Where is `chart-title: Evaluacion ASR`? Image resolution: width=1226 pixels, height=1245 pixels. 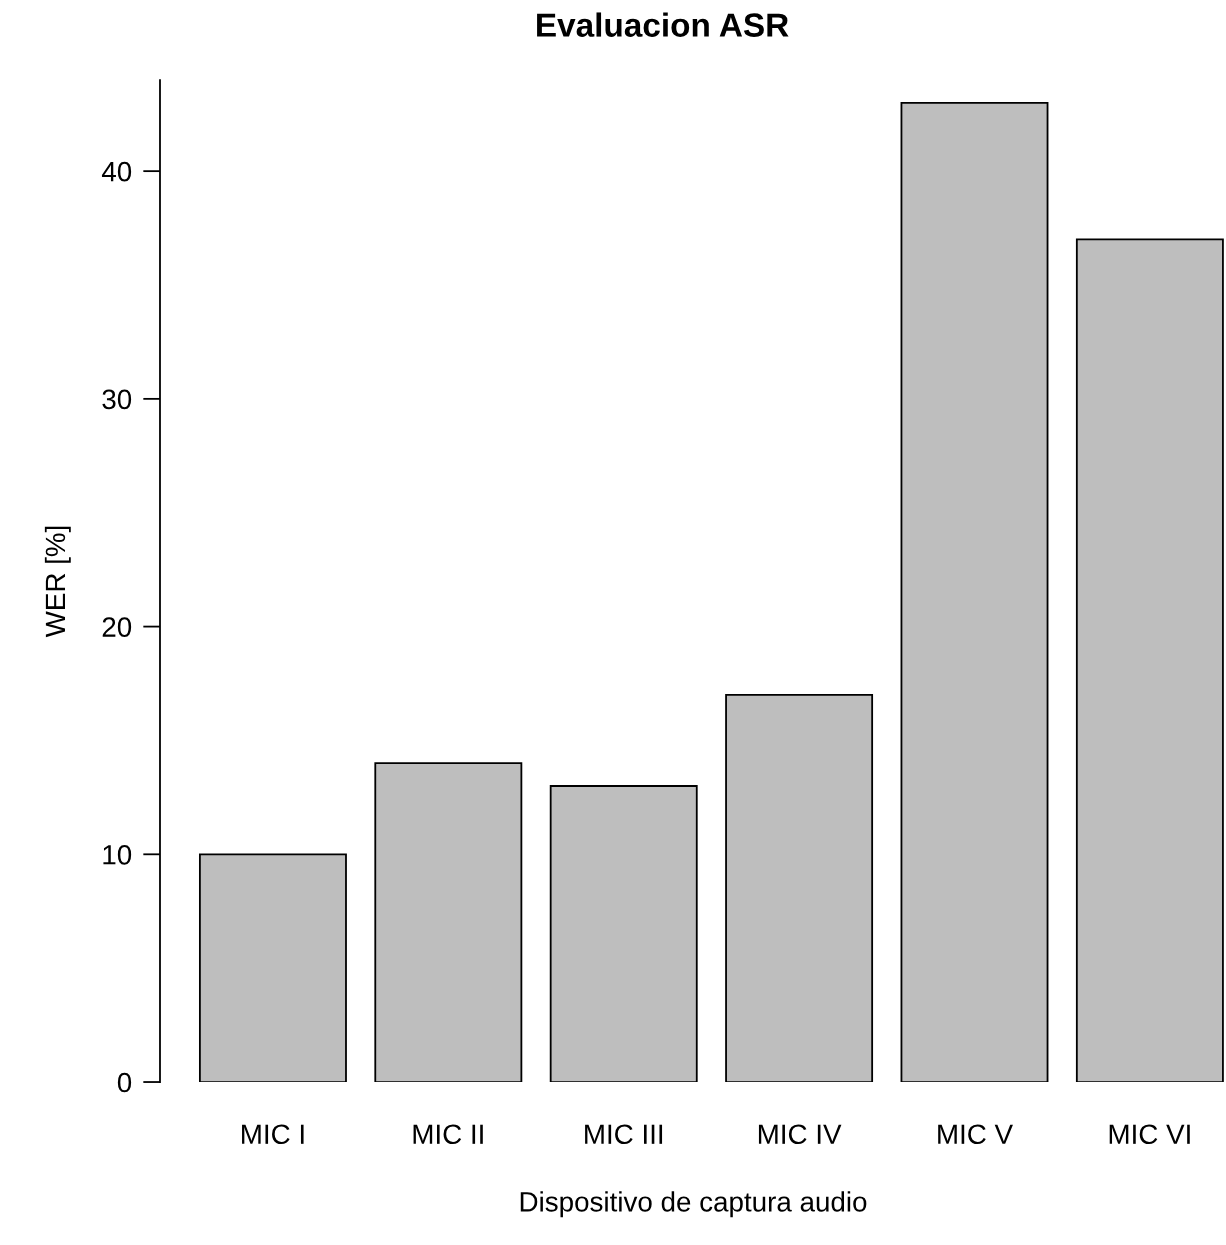 chart-title: Evaluacion ASR is located at coordinates (663, 24).